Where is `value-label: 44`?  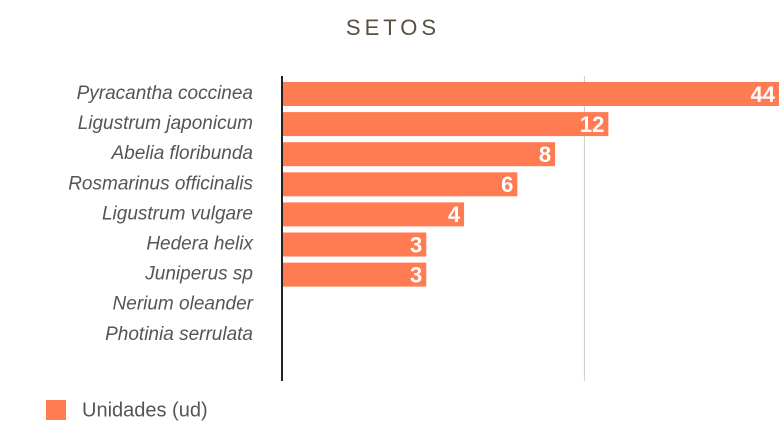
value-label: 44 is located at coordinates (763, 94).